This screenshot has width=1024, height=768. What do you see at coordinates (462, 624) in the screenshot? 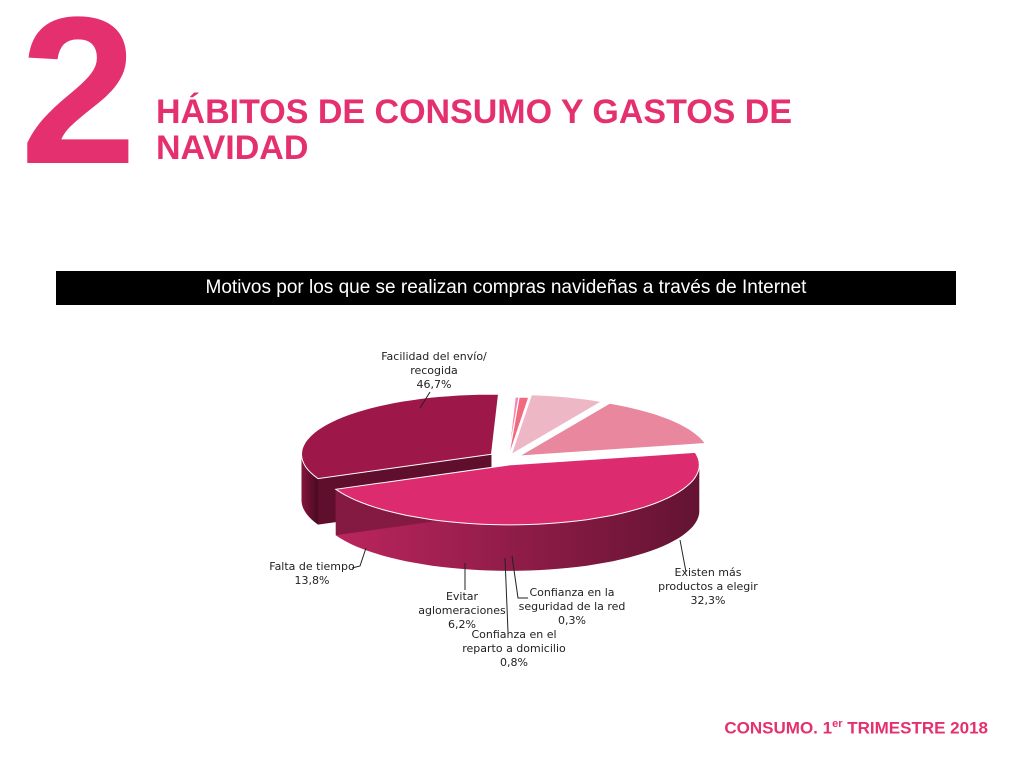
I see `slice-value-label: 6,2%` at bounding box center [462, 624].